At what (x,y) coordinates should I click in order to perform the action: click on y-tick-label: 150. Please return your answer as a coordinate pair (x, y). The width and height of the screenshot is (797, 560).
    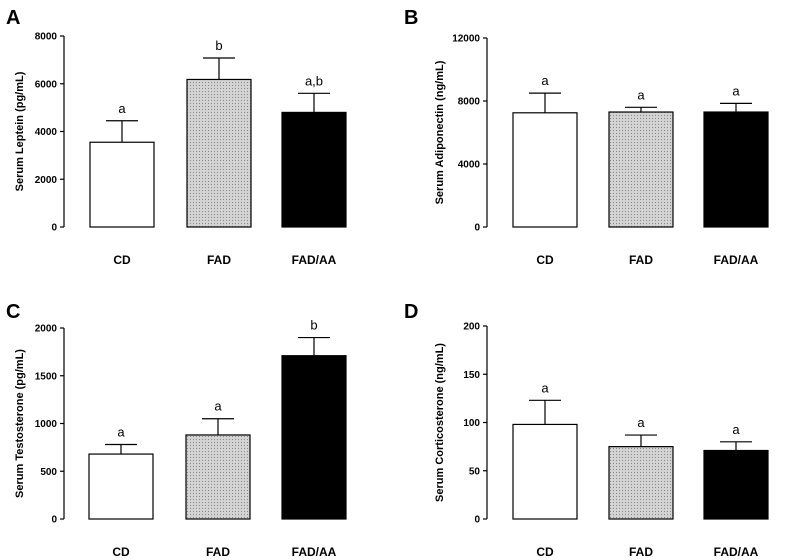
    Looking at the image, I should click on (471, 375).